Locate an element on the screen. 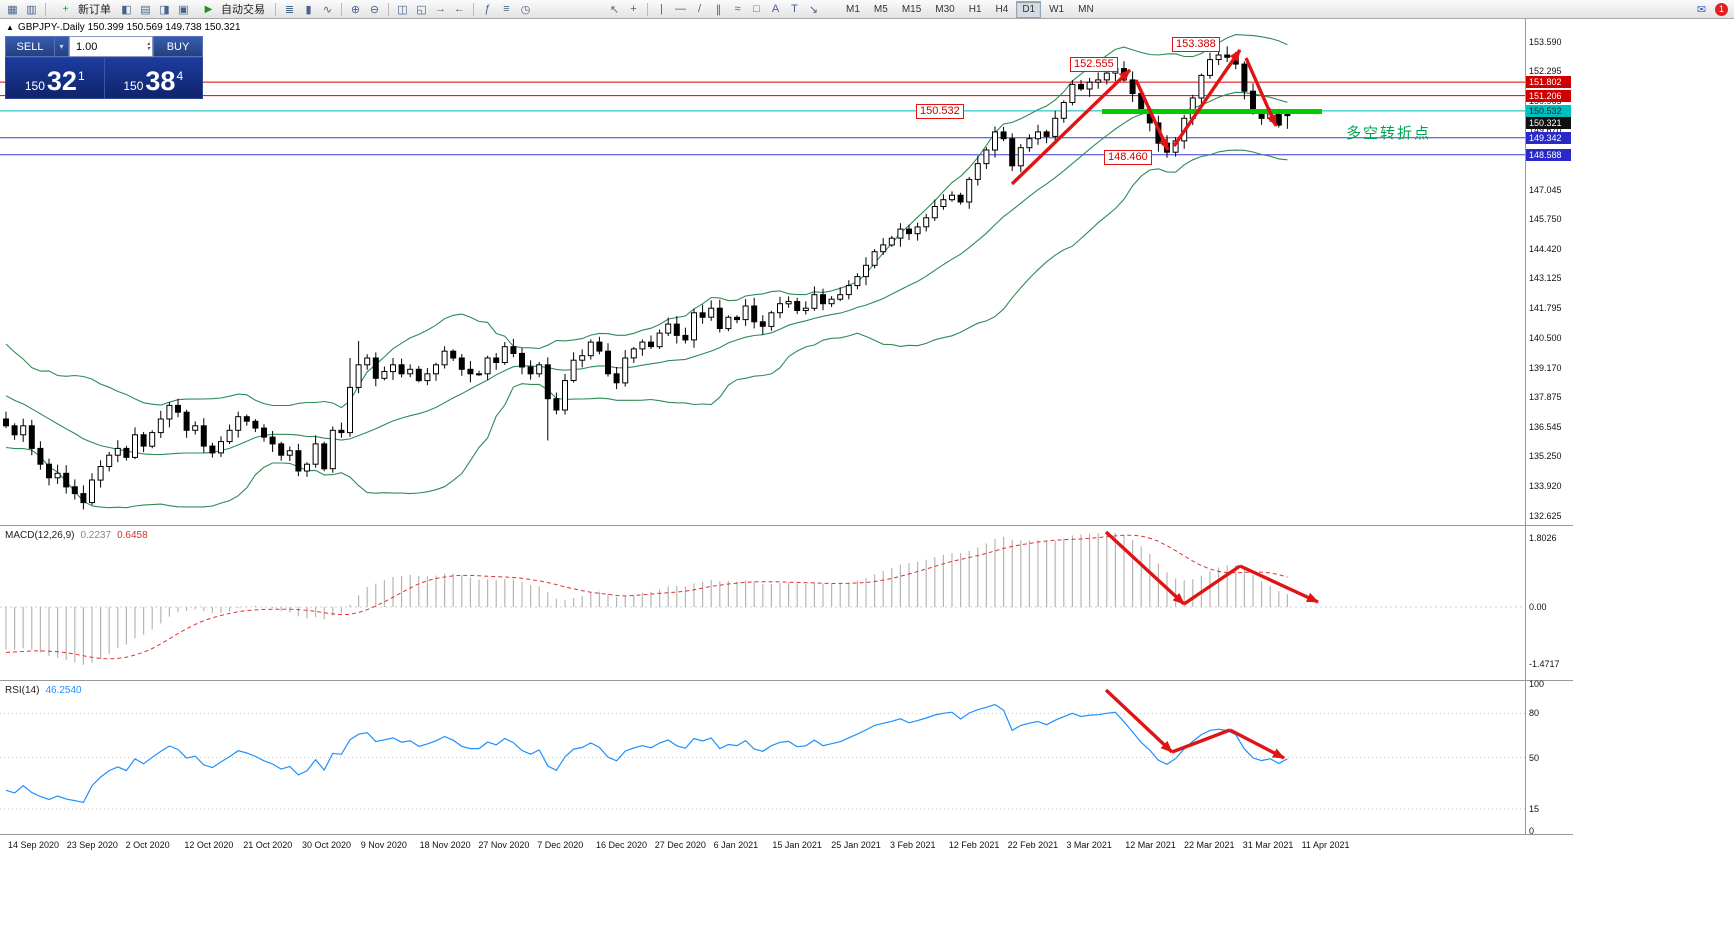 The height and width of the screenshot is (949, 1734). auto-trading-label: 自动交易 is located at coordinates (243, 10).